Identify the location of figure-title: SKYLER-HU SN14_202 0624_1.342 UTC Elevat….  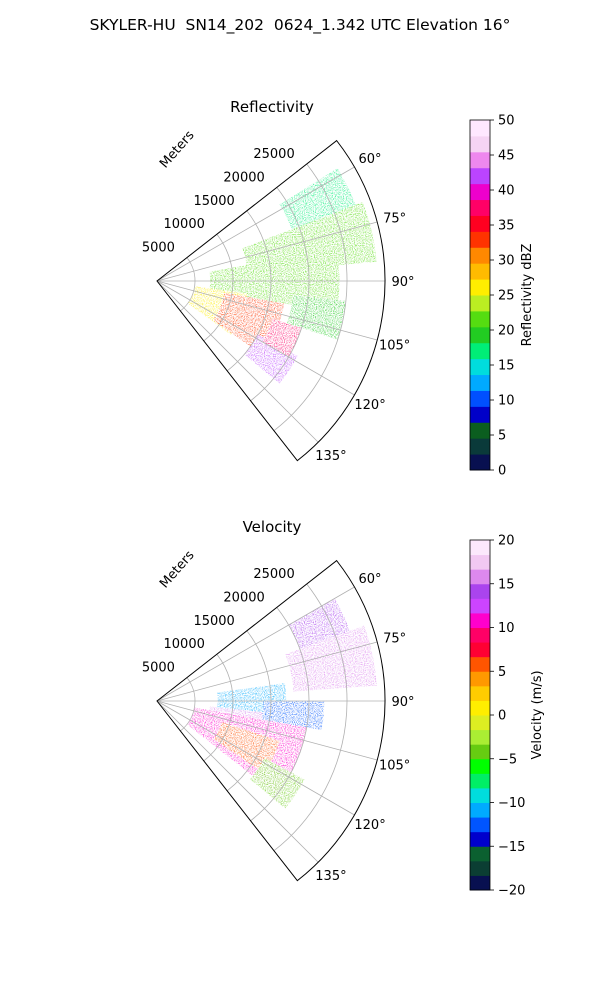
(300, 25).